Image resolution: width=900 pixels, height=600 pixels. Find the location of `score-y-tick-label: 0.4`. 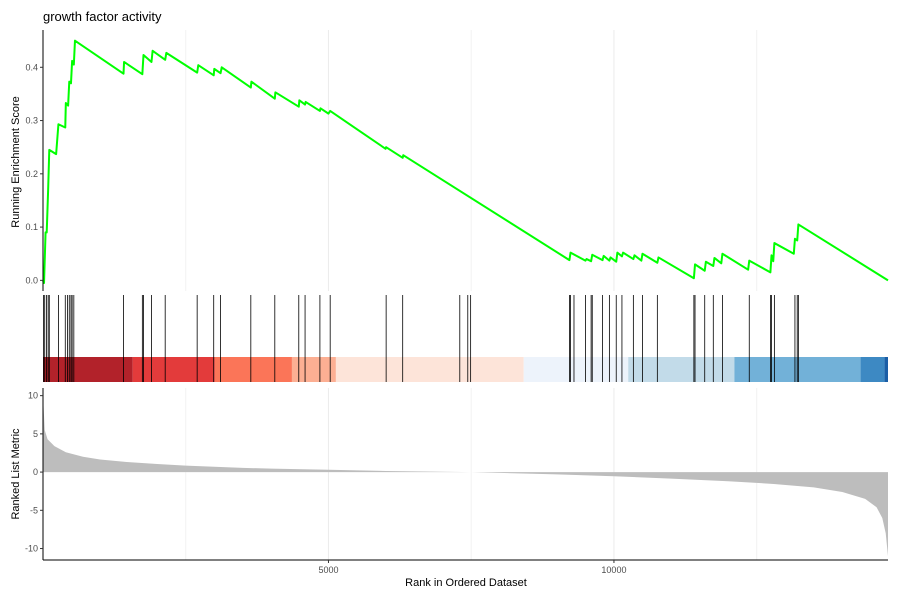

score-y-tick-label: 0.4 is located at coordinates (31, 67).